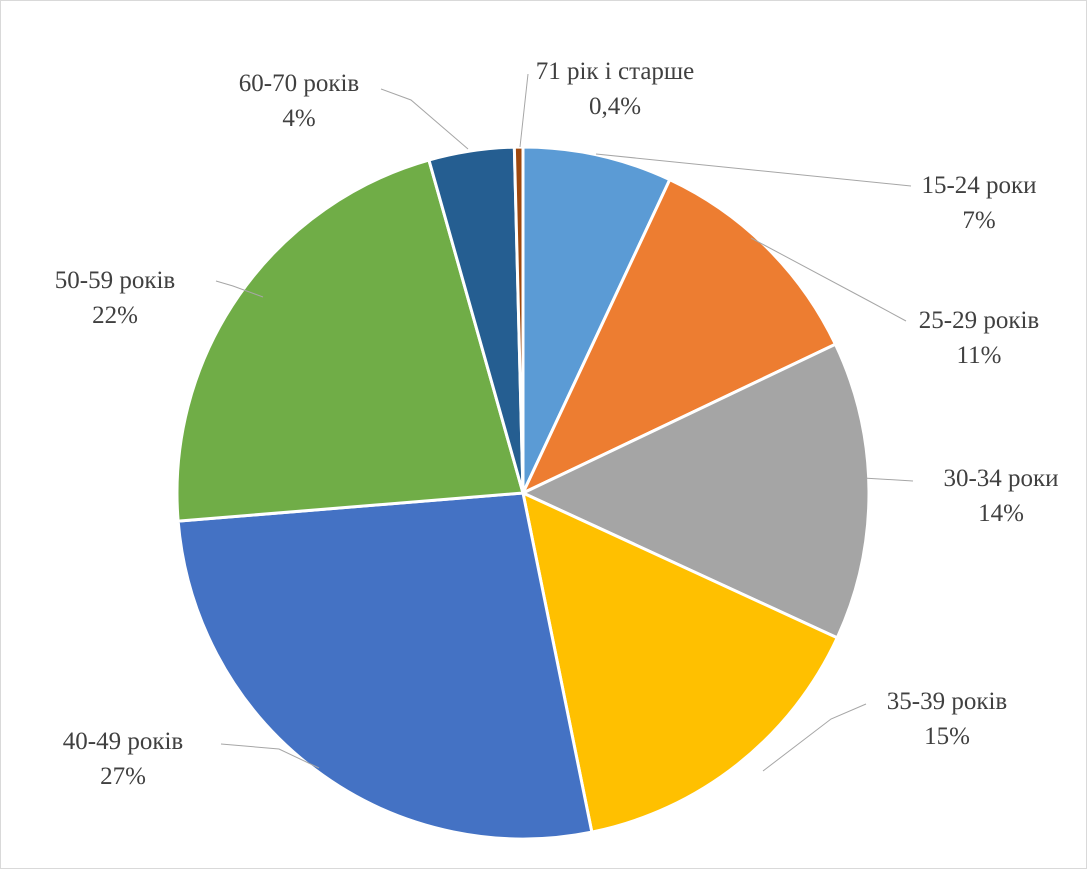 The height and width of the screenshot is (870, 1087). Describe the element at coordinates (299, 83) in the screenshot. I see `category-label-7: 60-70 років` at that location.